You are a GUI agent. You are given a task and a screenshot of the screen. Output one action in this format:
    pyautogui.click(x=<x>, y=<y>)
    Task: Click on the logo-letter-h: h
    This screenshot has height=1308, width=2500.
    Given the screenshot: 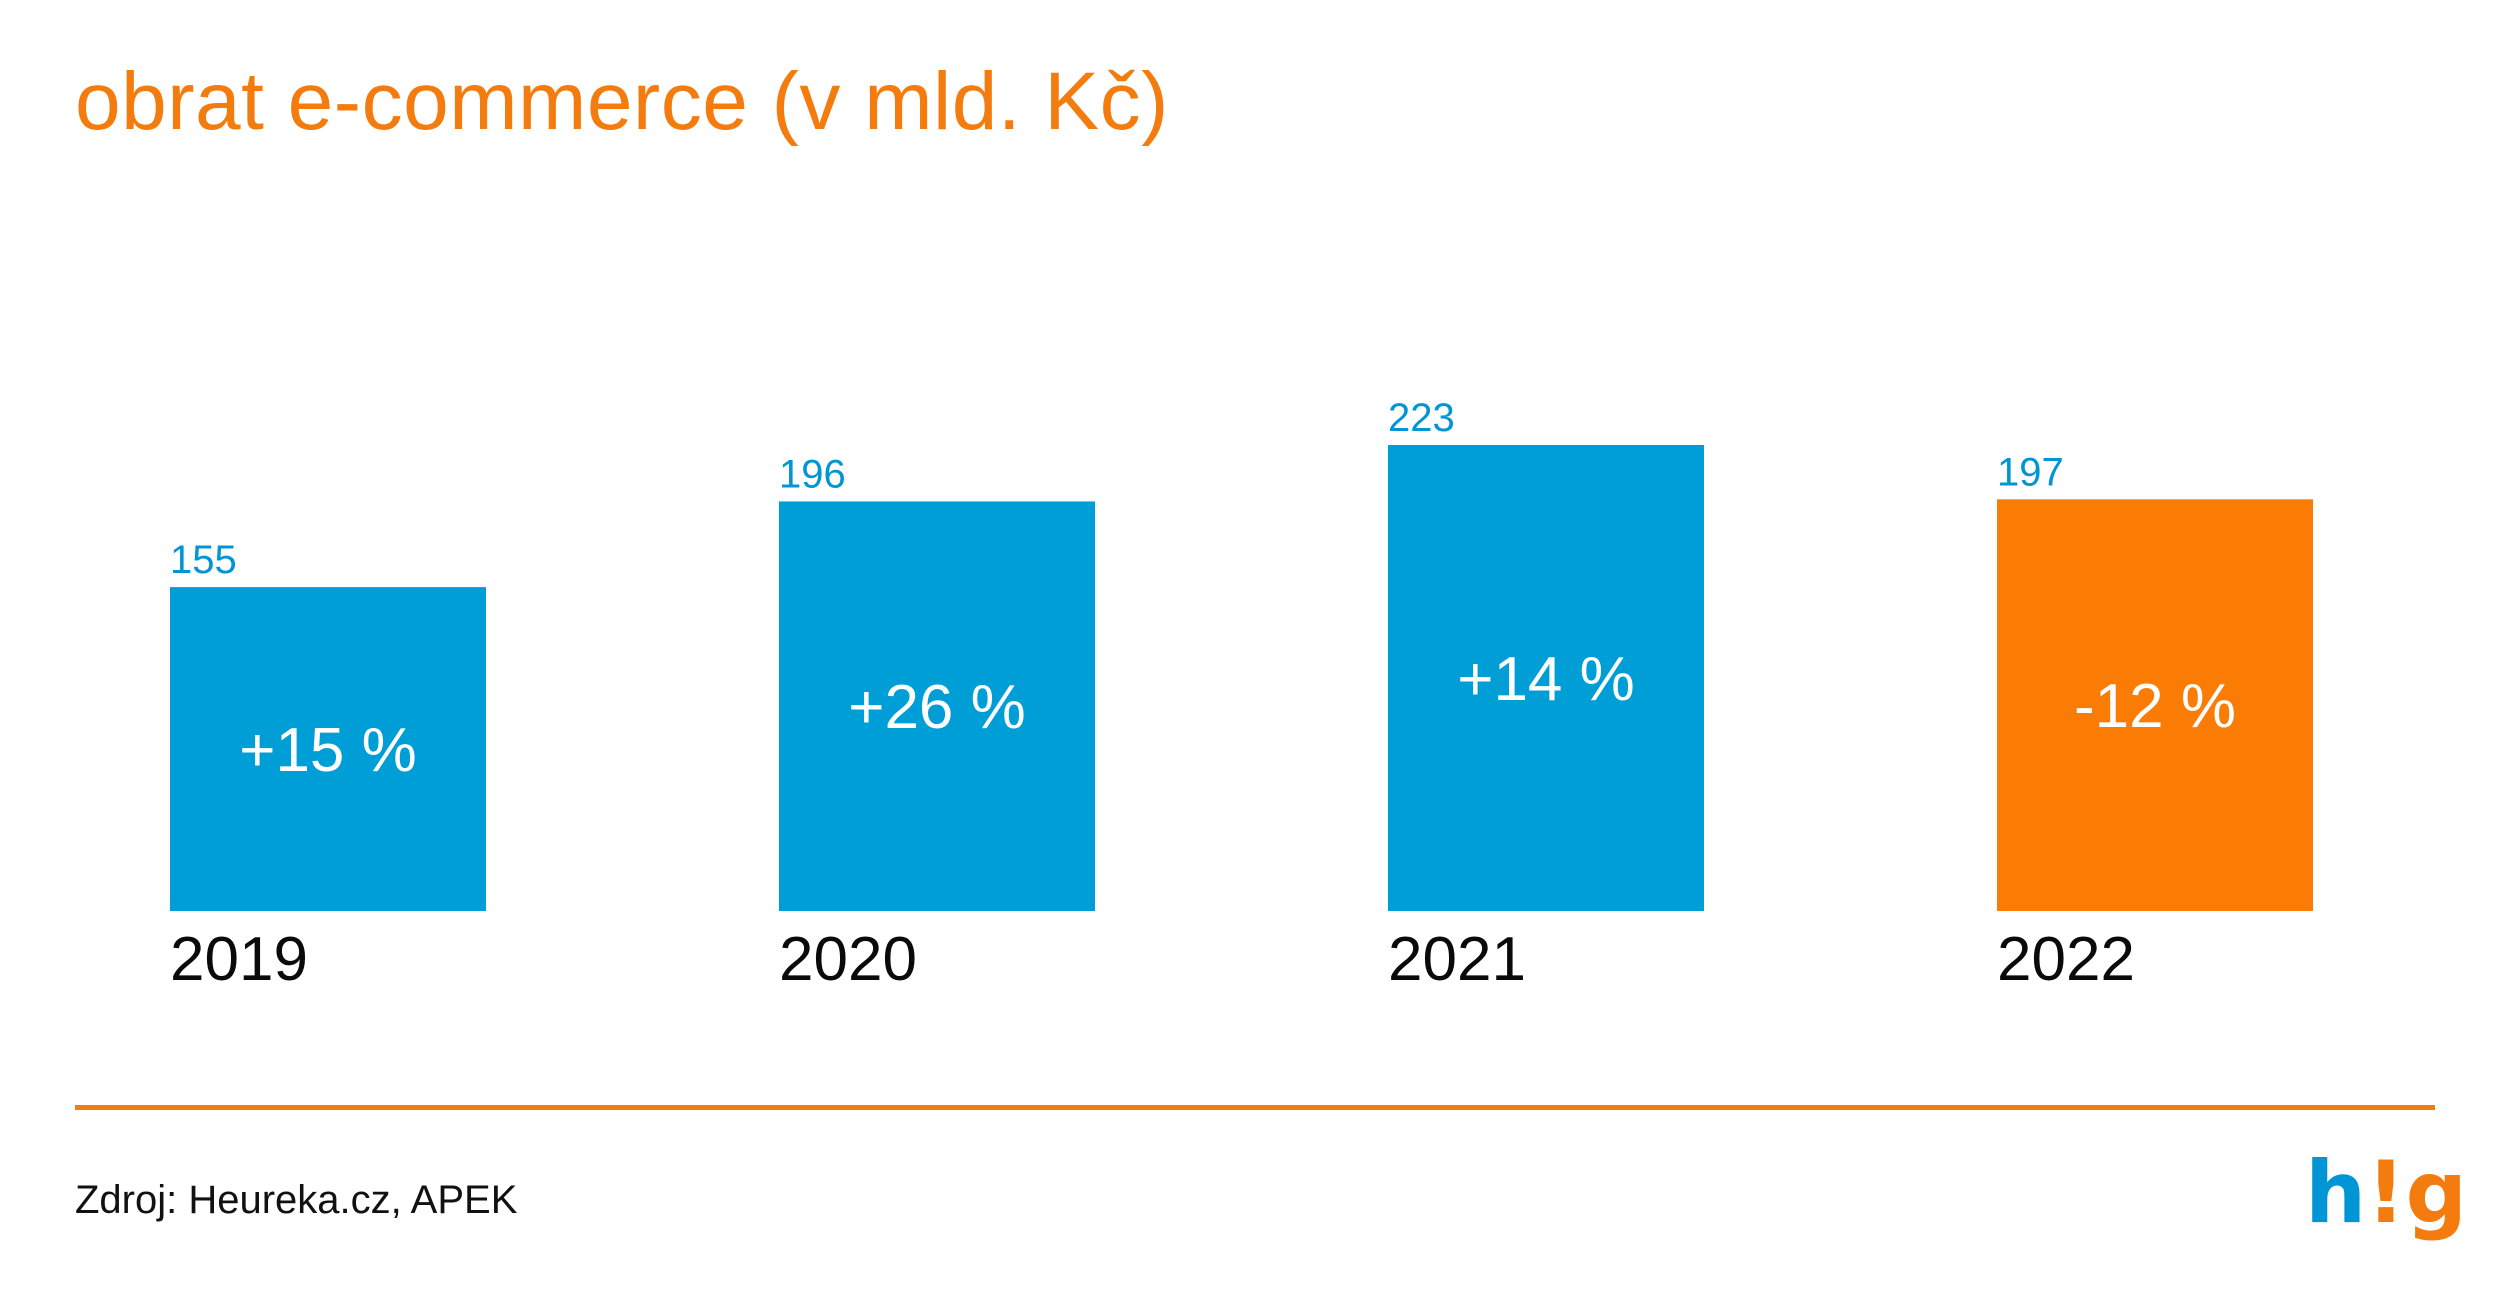 What is the action you would take?
    pyautogui.click(x=2336, y=1193)
    